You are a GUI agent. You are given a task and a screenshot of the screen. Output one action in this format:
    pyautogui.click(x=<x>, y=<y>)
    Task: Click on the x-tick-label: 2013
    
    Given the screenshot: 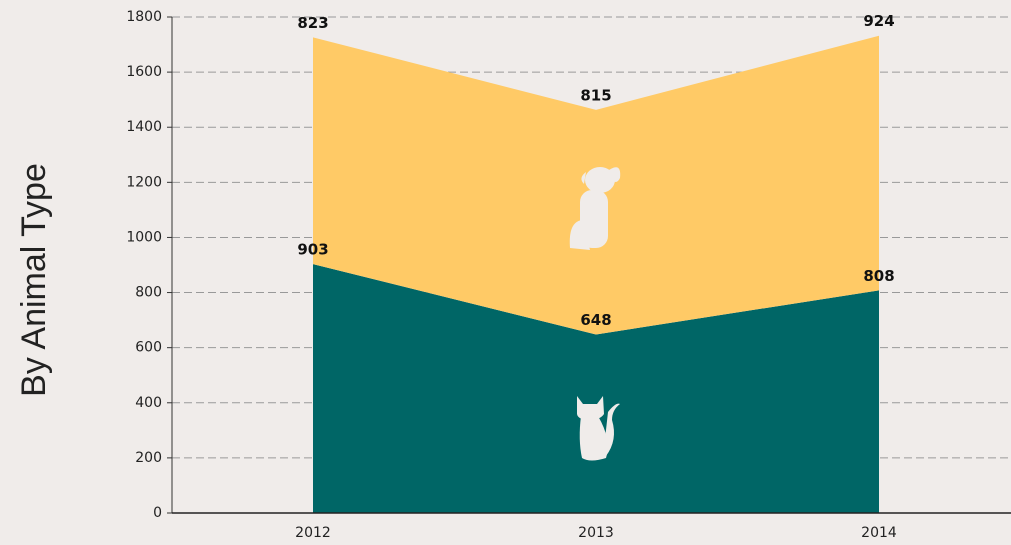 What is the action you would take?
    pyautogui.click(x=596, y=533)
    